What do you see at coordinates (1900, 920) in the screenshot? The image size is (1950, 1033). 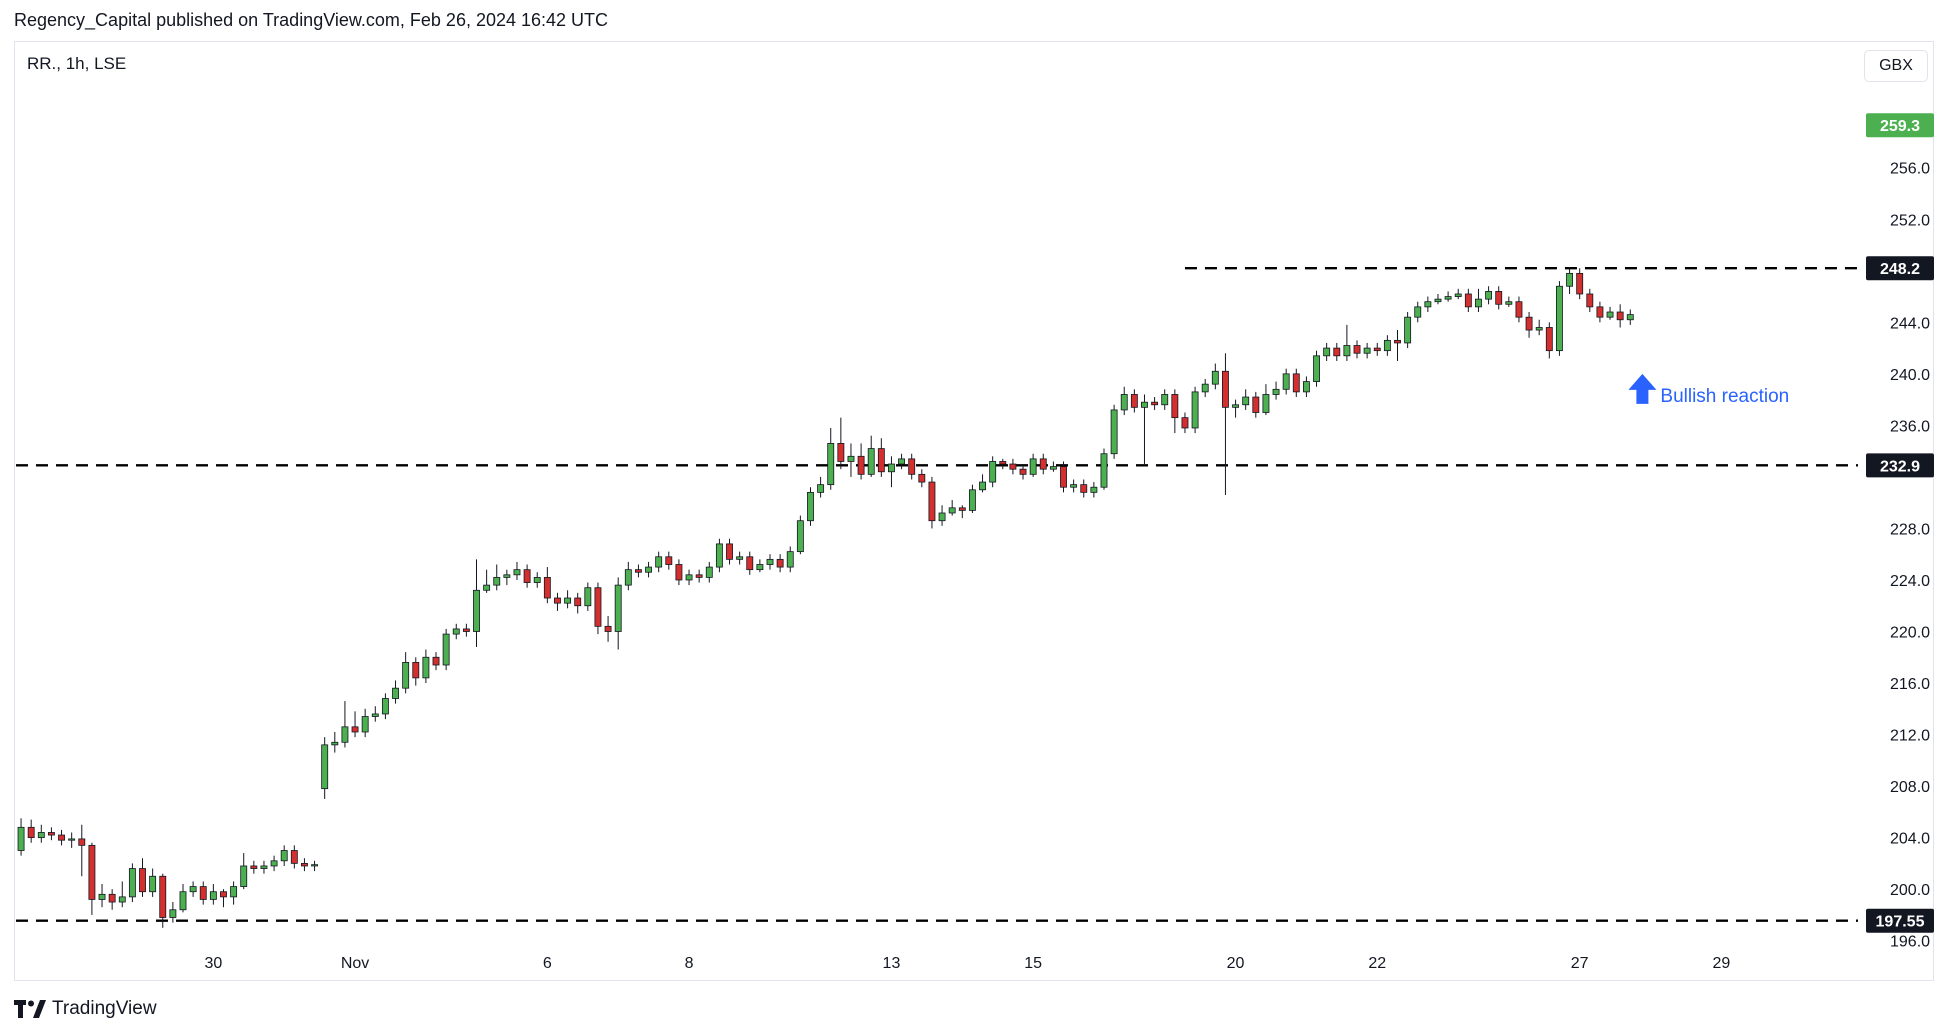 I see `level-badge-low` at bounding box center [1900, 920].